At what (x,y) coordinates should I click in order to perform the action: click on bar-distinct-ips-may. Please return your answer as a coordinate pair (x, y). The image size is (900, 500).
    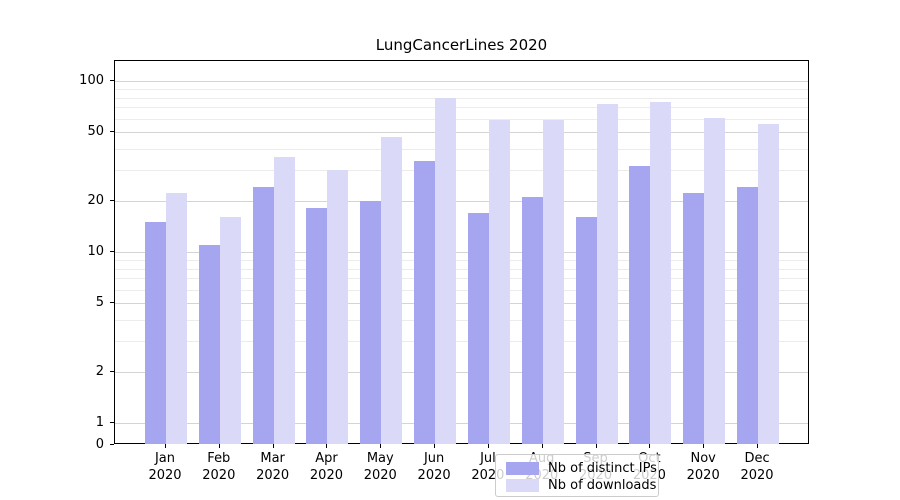
    Looking at the image, I should click on (371, 322).